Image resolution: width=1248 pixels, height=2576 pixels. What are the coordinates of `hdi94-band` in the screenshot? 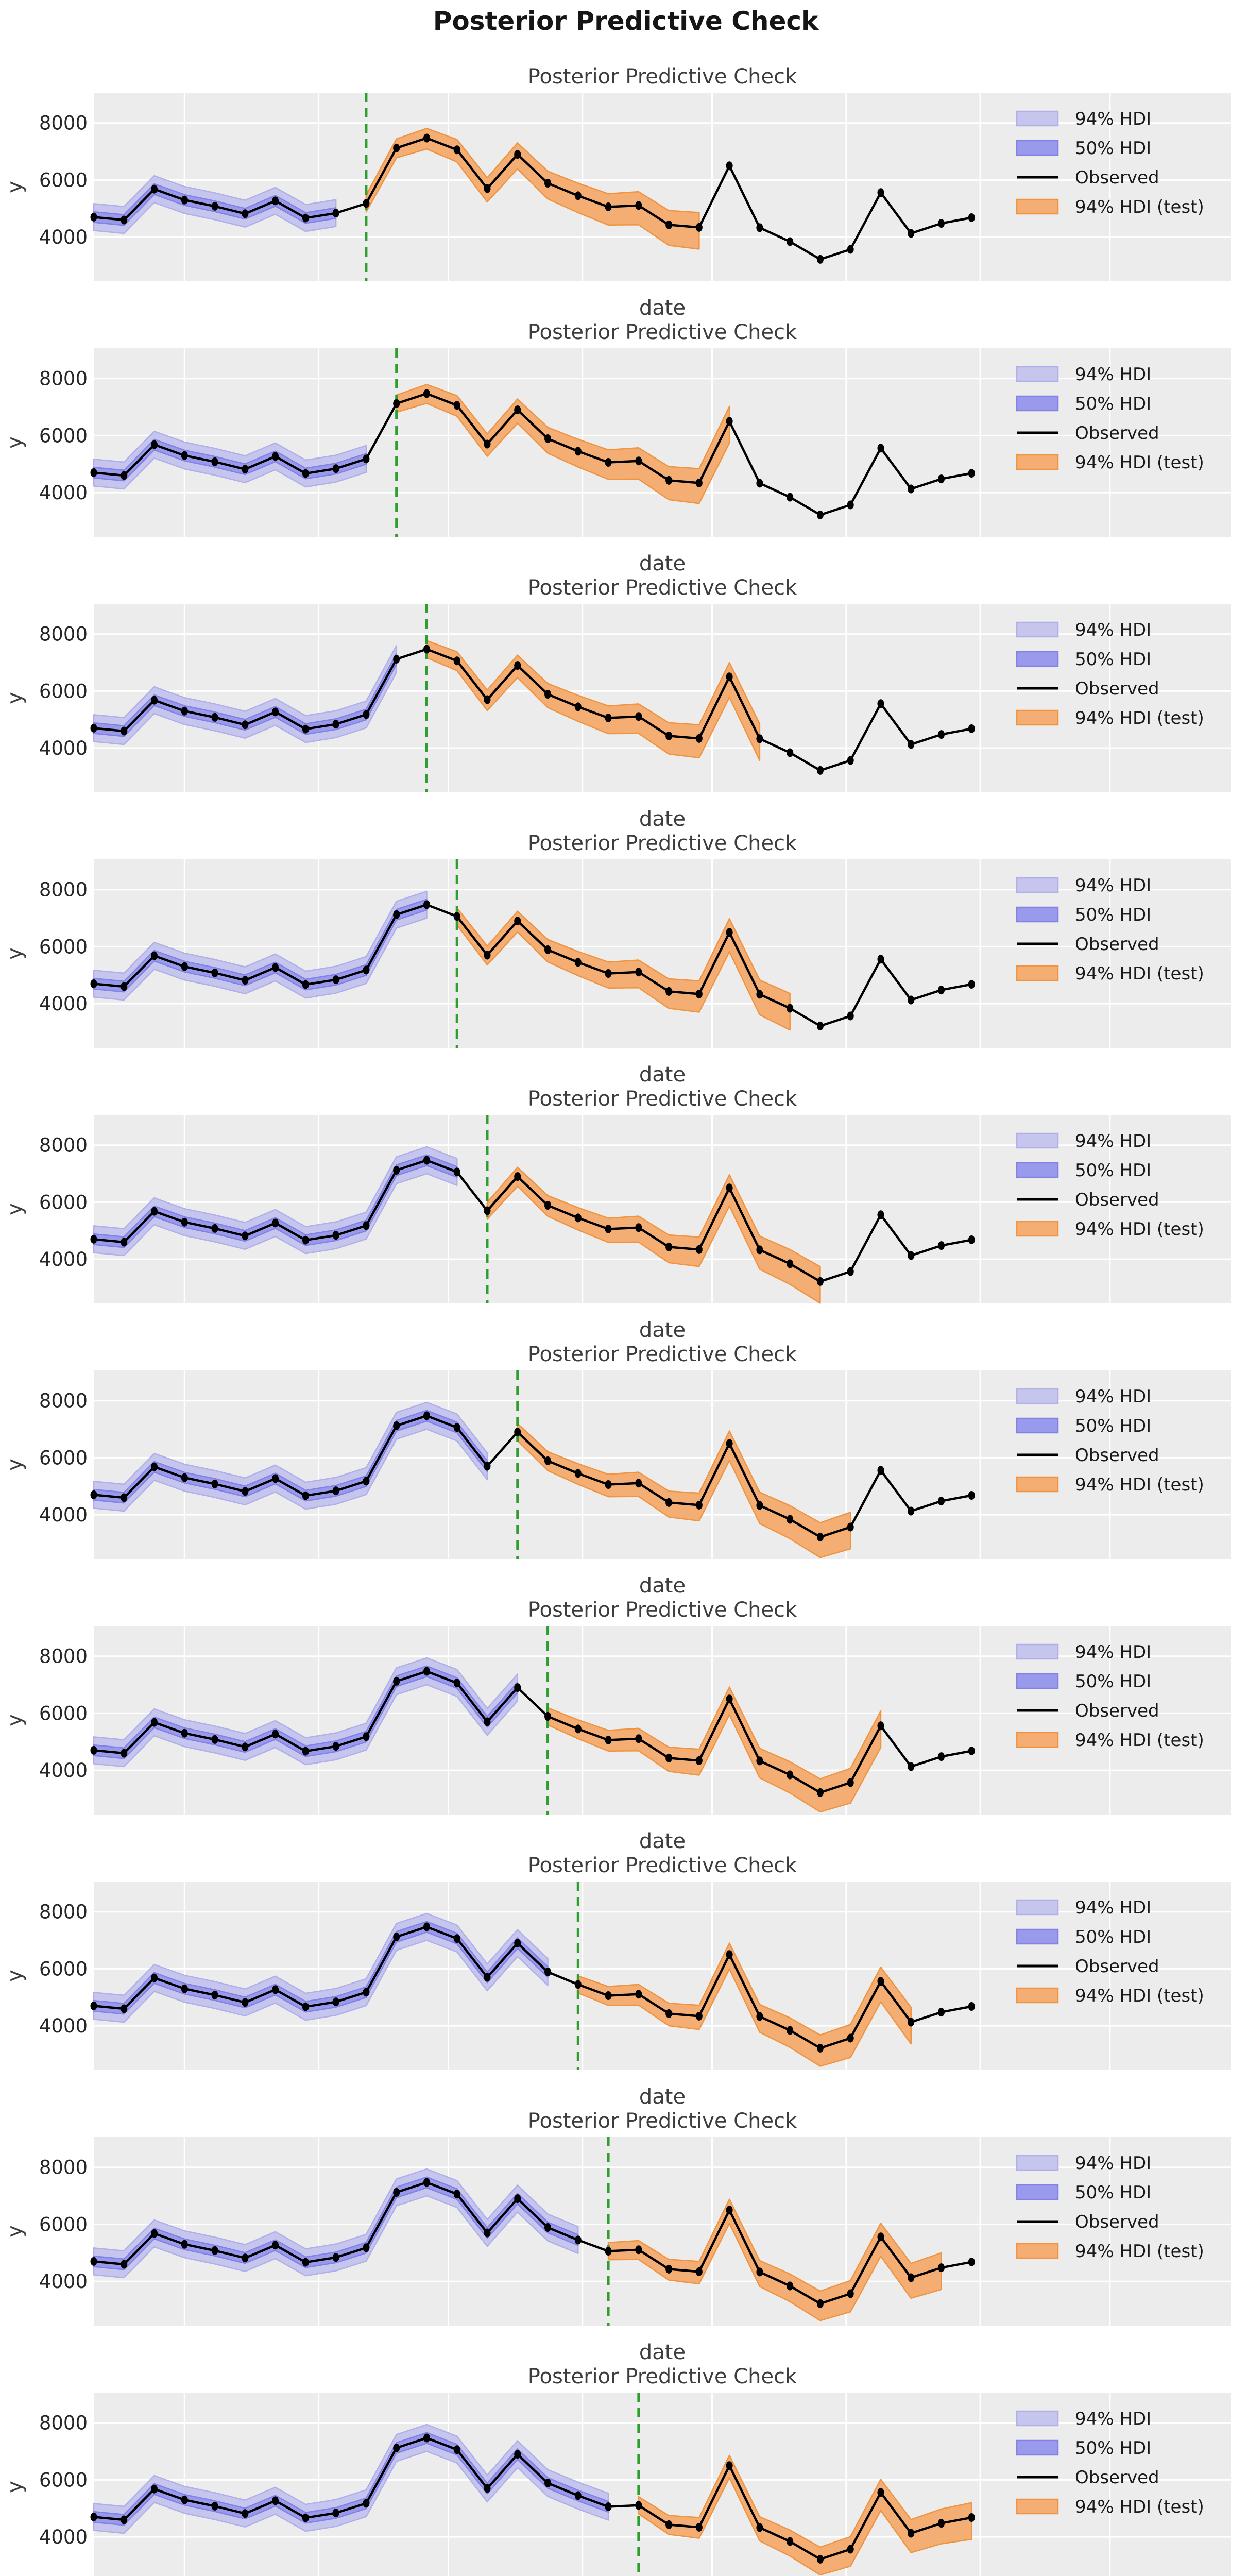 It's located at (245, 695).